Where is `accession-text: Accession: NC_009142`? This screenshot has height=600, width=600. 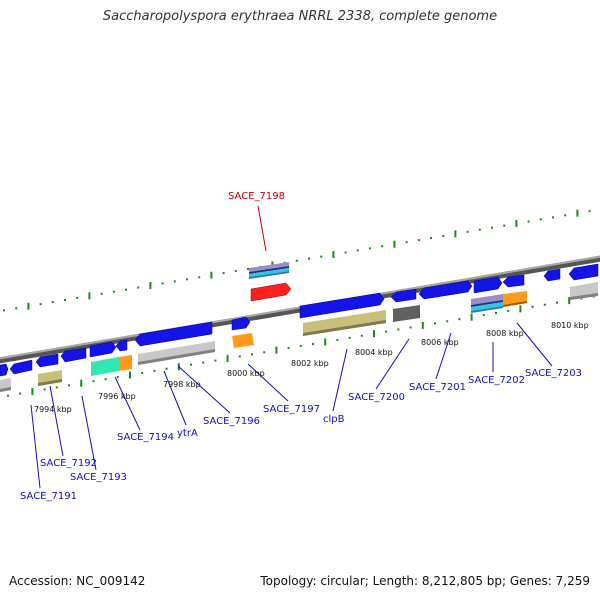
accession-text: Accession: NC_009142 is located at coordinates (77, 581).